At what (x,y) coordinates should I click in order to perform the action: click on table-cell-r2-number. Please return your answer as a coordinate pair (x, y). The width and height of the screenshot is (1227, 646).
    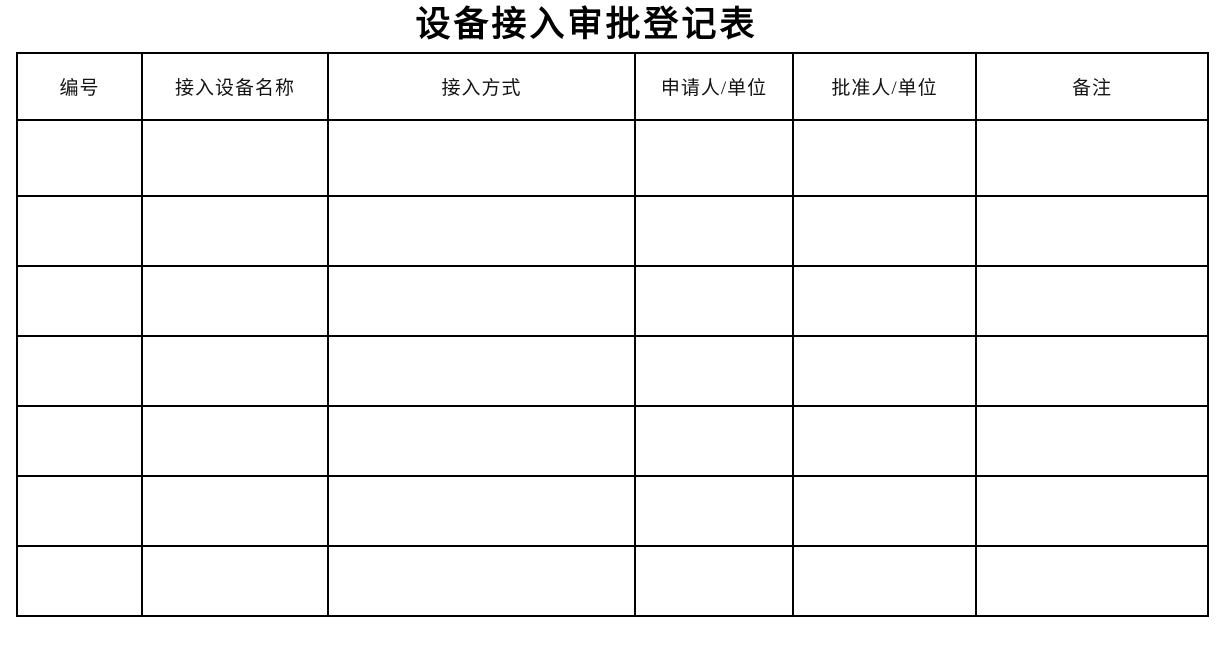
    Looking at the image, I should click on (79, 231).